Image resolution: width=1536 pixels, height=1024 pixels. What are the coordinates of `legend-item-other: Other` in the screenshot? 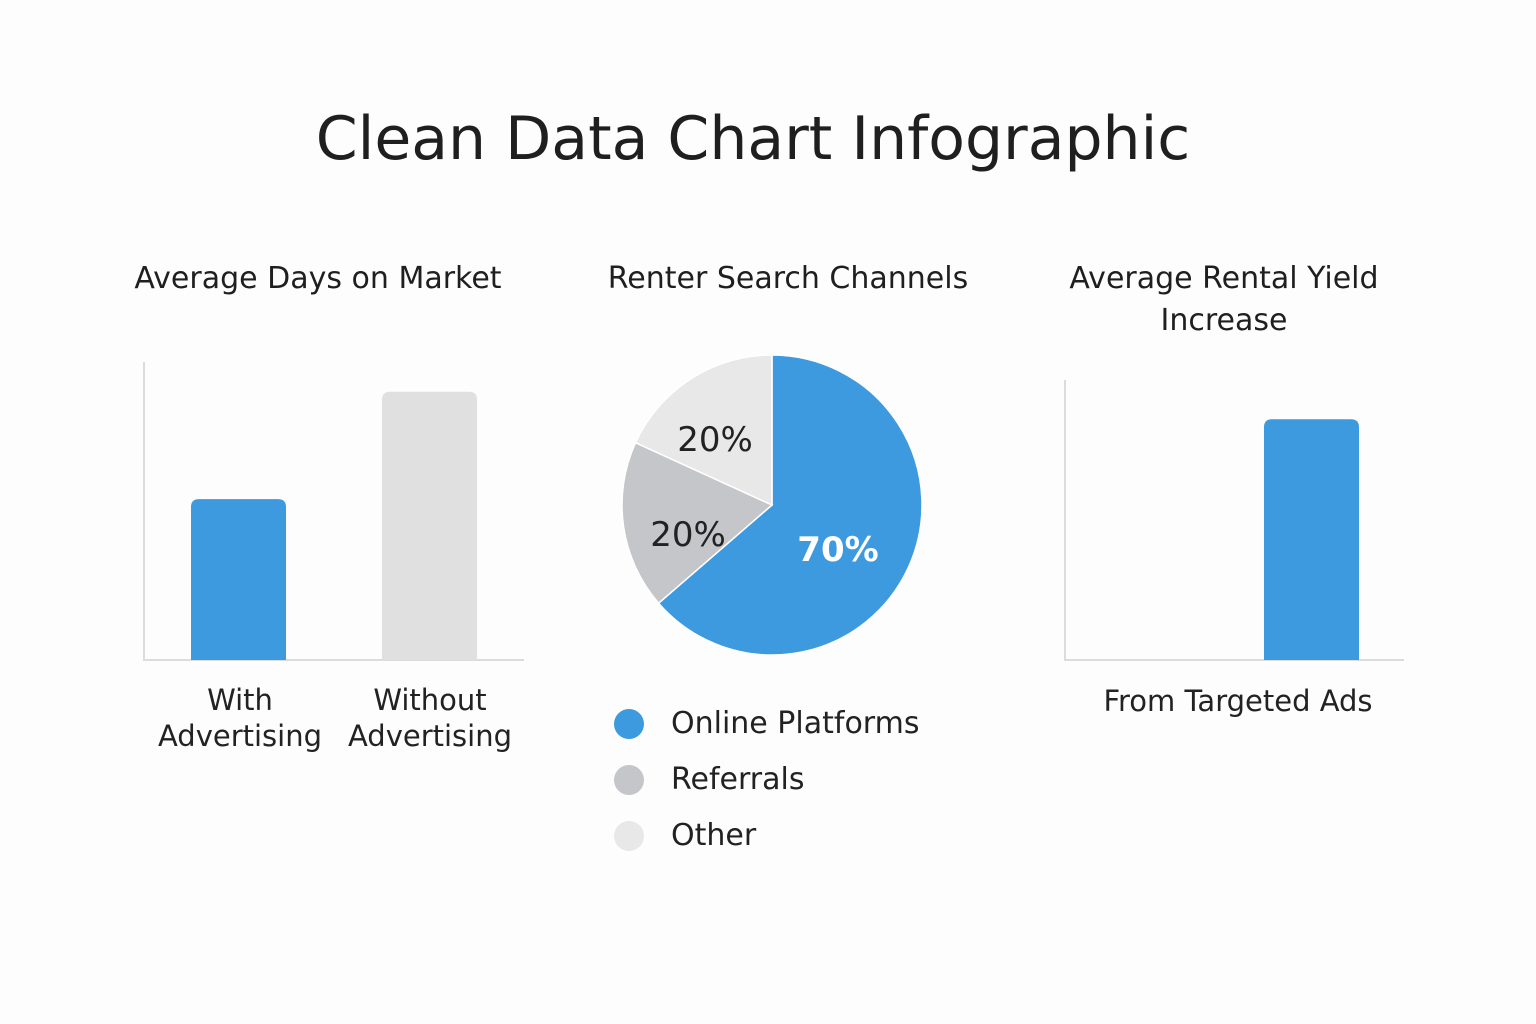 It's located at (685, 835).